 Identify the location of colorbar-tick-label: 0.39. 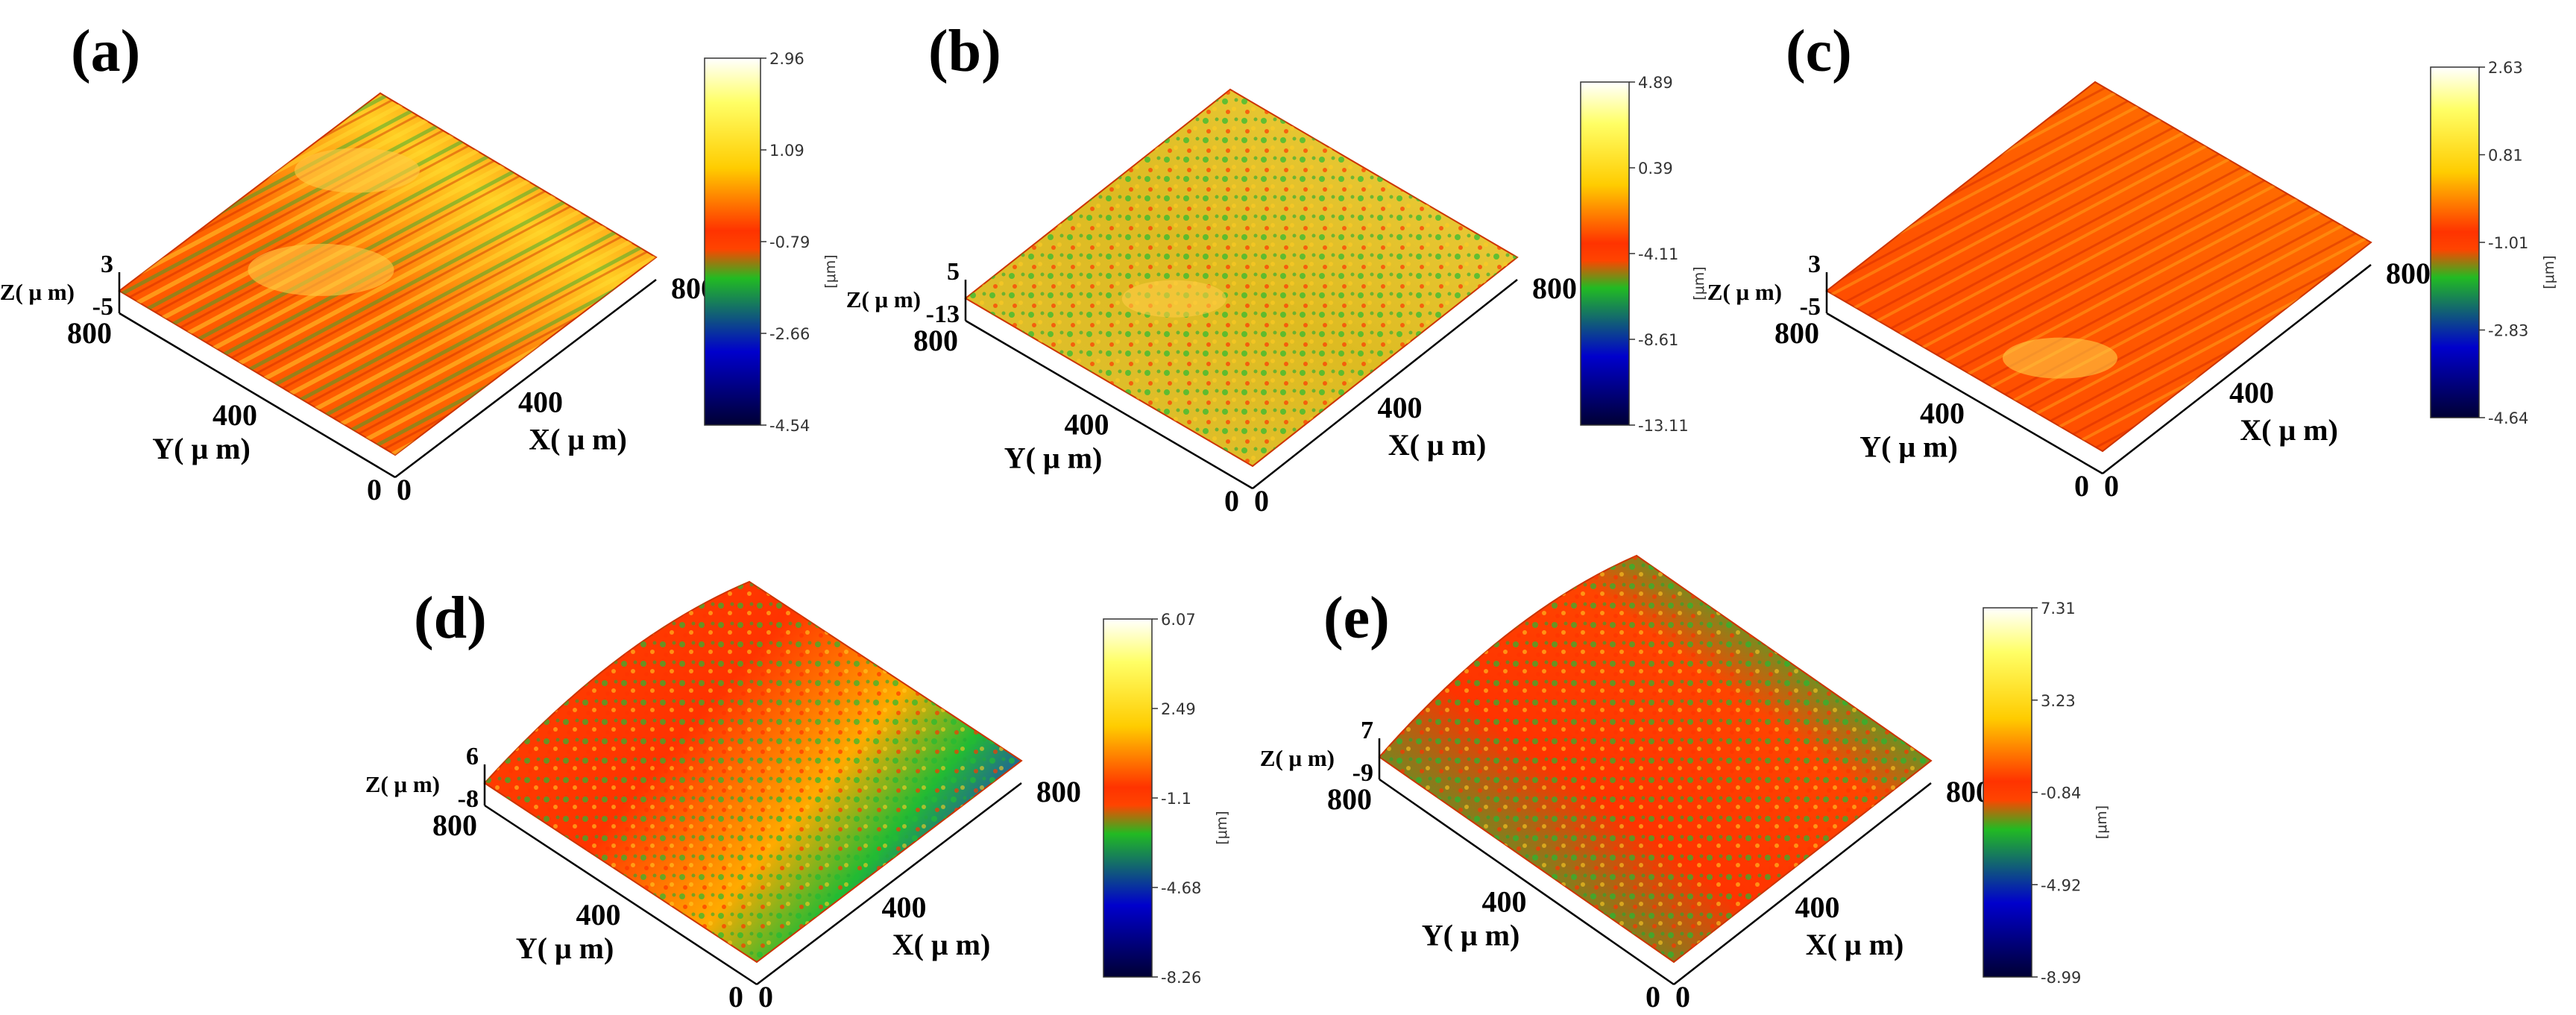
(1656, 168).